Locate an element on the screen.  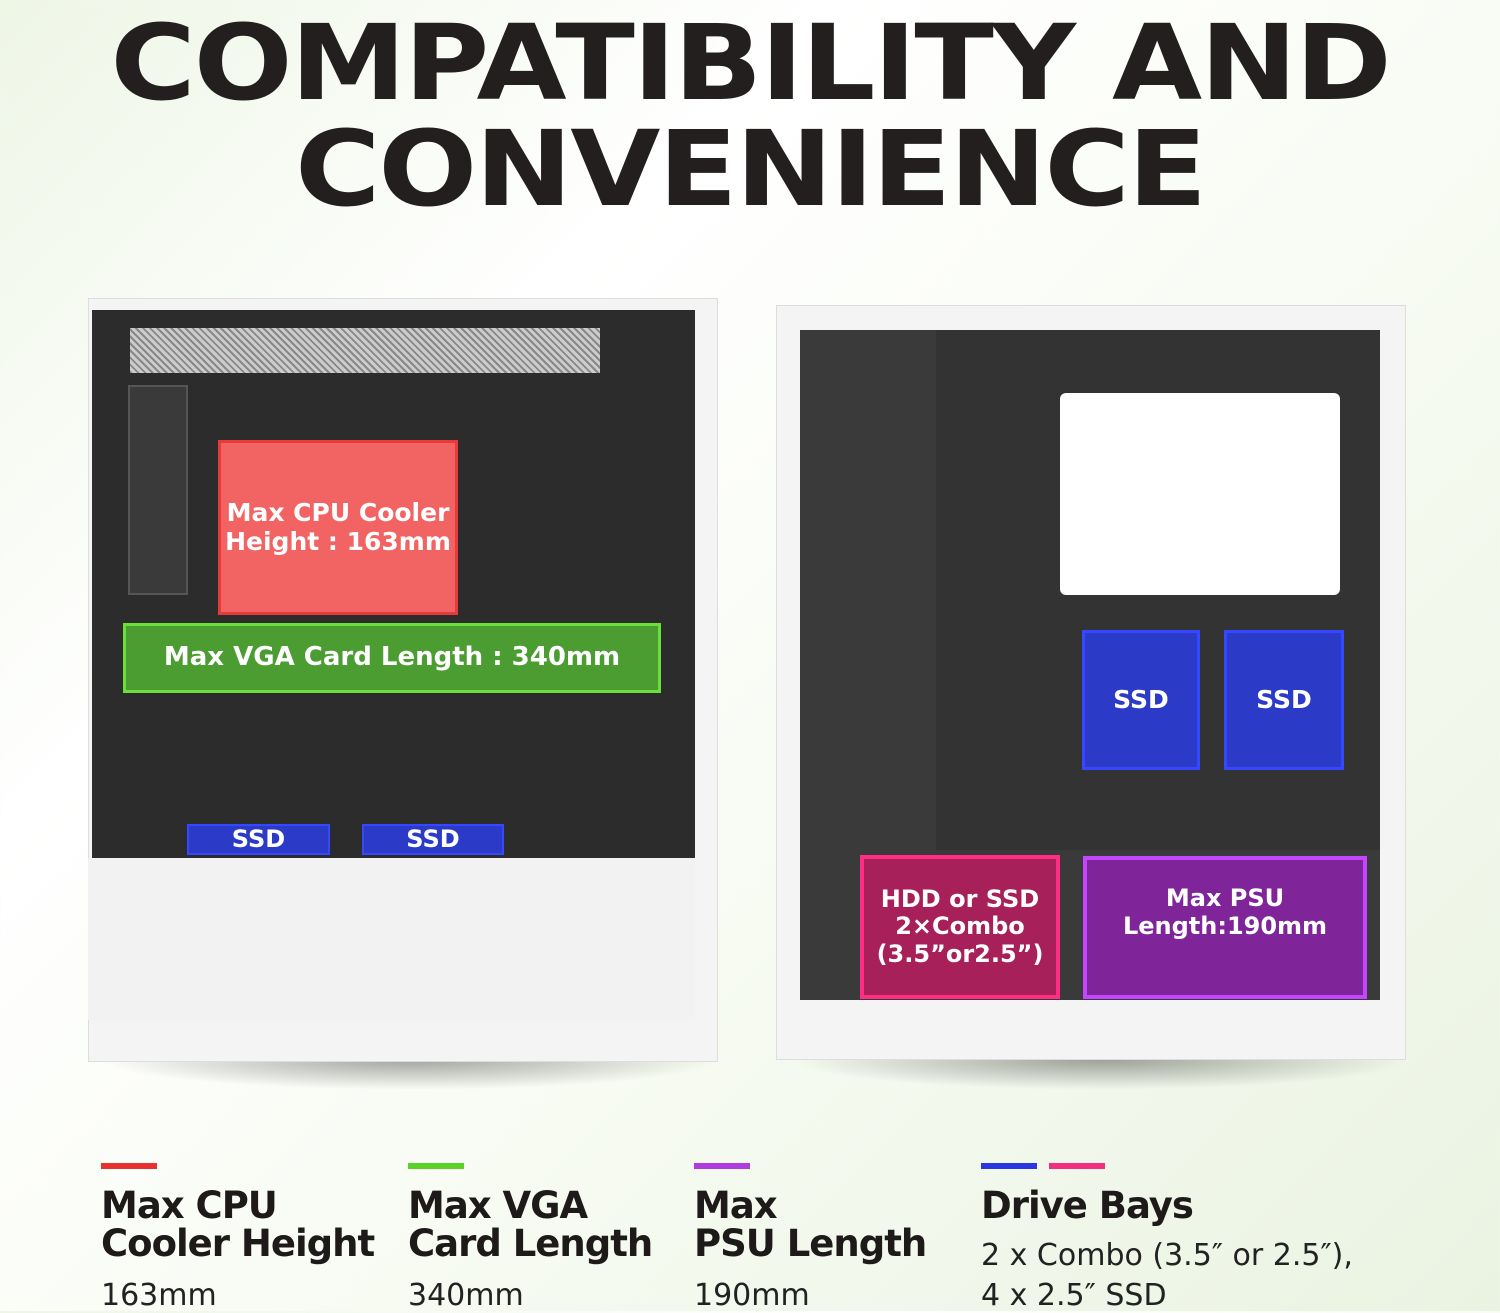
spec-heading: Cooler Height is located at coordinates (238, 1243).